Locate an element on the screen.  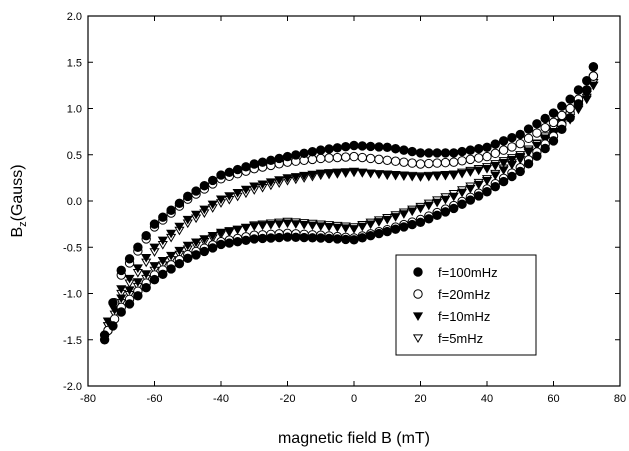
legend-label: f=20mHz is located at coordinates (464, 294).